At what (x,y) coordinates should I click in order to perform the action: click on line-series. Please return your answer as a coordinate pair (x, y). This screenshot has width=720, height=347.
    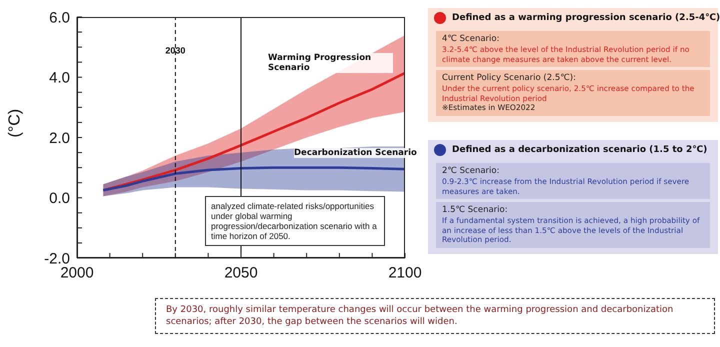
    Looking at the image, I should click on (253, 179).